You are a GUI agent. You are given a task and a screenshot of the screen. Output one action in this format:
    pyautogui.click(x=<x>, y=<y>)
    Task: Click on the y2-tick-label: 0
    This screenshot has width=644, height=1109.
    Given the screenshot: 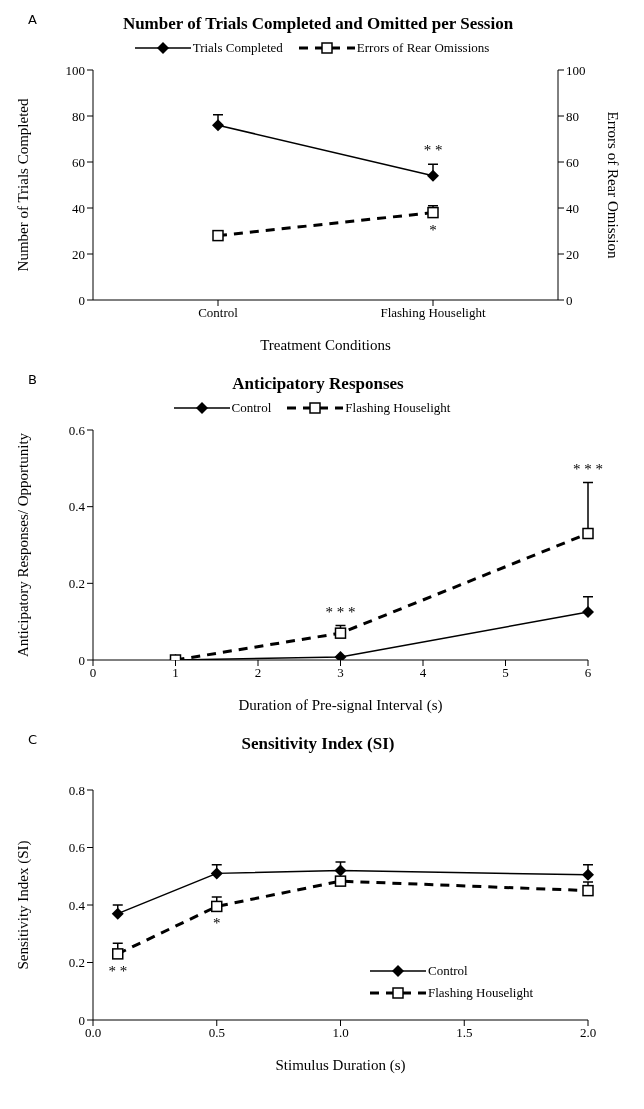 What is the action you would take?
    pyautogui.click(x=569, y=300)
    